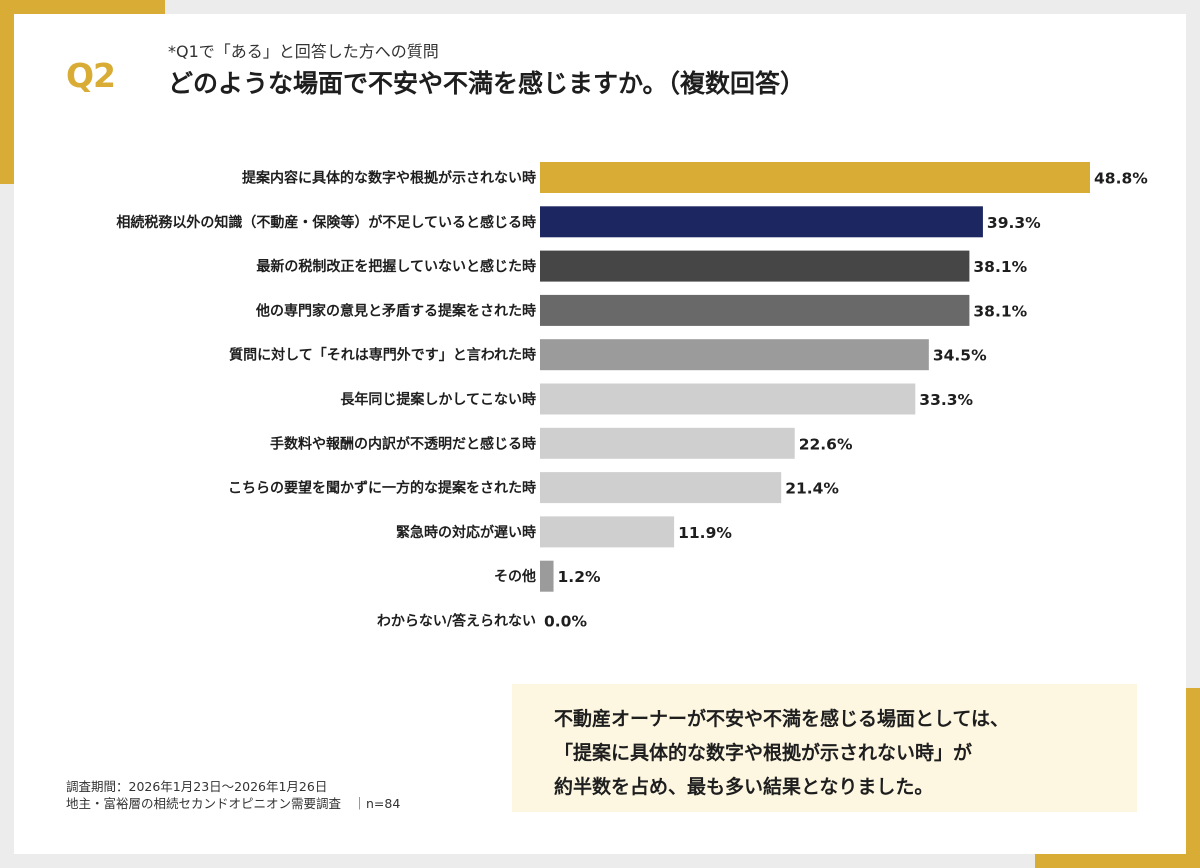 This screenshot has height=868, width=1200. What do you see at coordinates (396, 266) in the screenshot?
I see `category-label: 最新の税制改正を把握していないと感じた時` at bounding box center [396, 266].